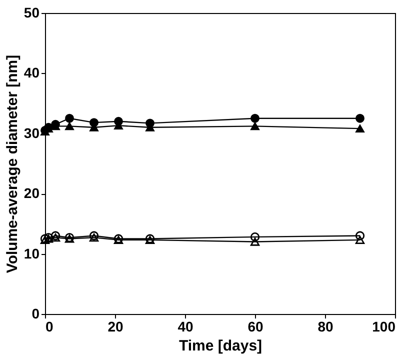  What do you see at coordinates (326, 326) in the screenshot?
I see `x-tick-label: 80` at bounding box center [326, 326].